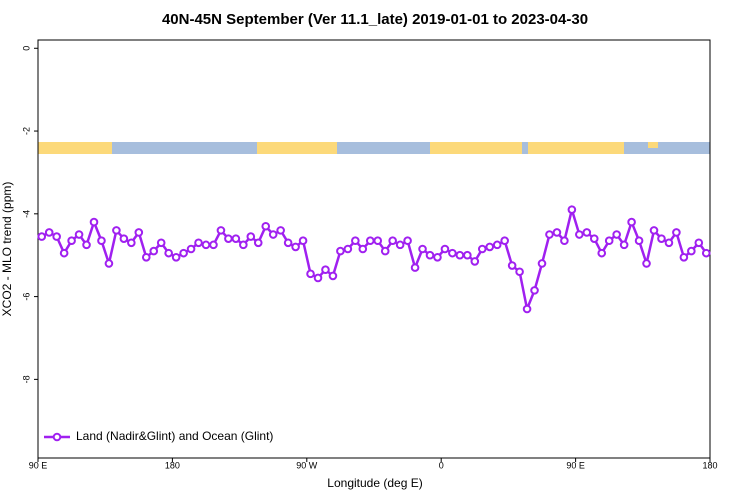 The height and width of the screenshot is (500, 750). I want to click on legend-marker, so click(57, 437).